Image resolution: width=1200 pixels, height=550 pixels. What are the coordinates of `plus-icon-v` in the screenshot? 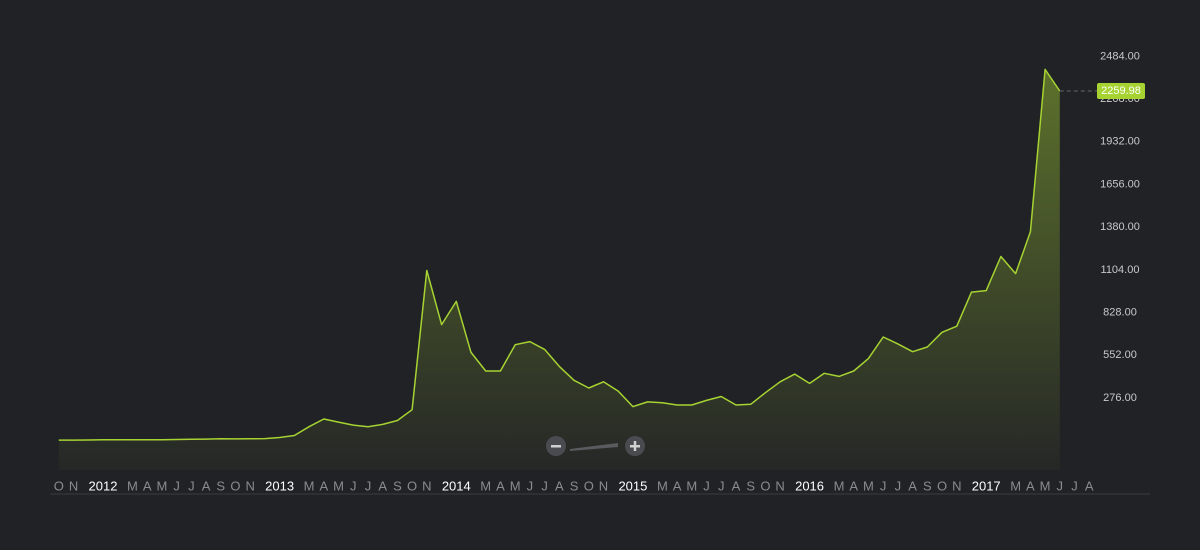 It's located at (635, 446).